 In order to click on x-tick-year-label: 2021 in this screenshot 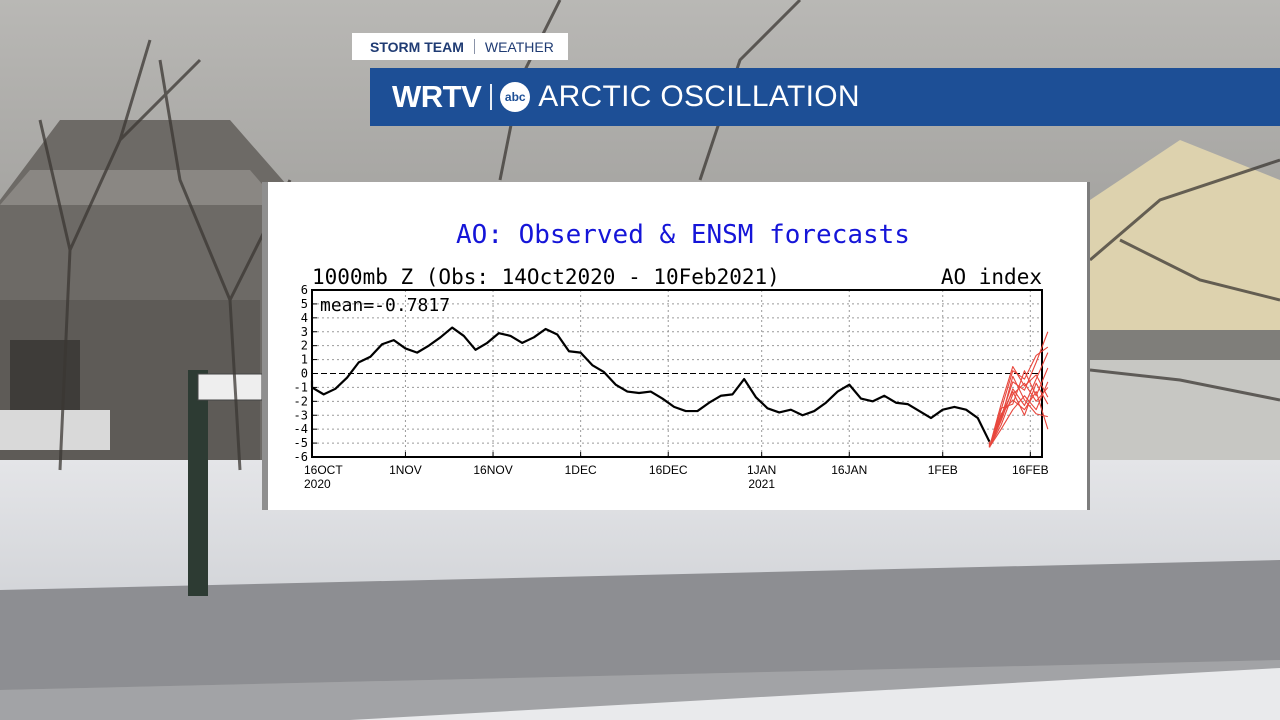, I will do `click(761, 484)`.